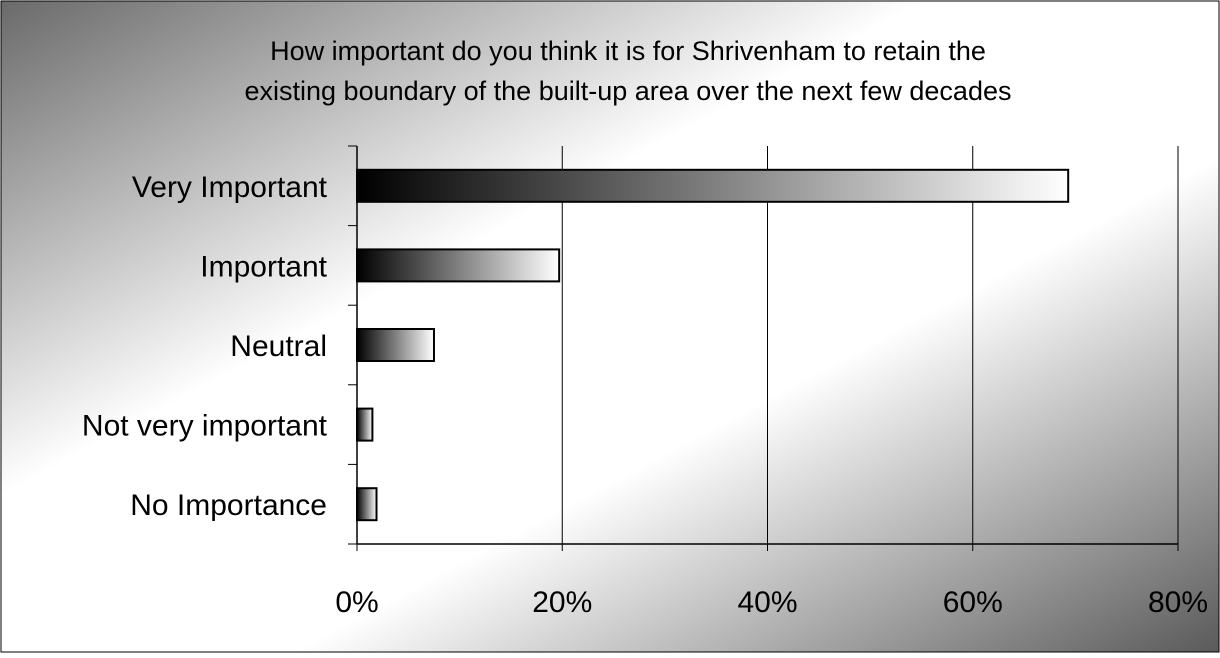  Describe the element at coordinates (1178, 602) in the screenshot. I see `x-tick-label: 80%` at that location.